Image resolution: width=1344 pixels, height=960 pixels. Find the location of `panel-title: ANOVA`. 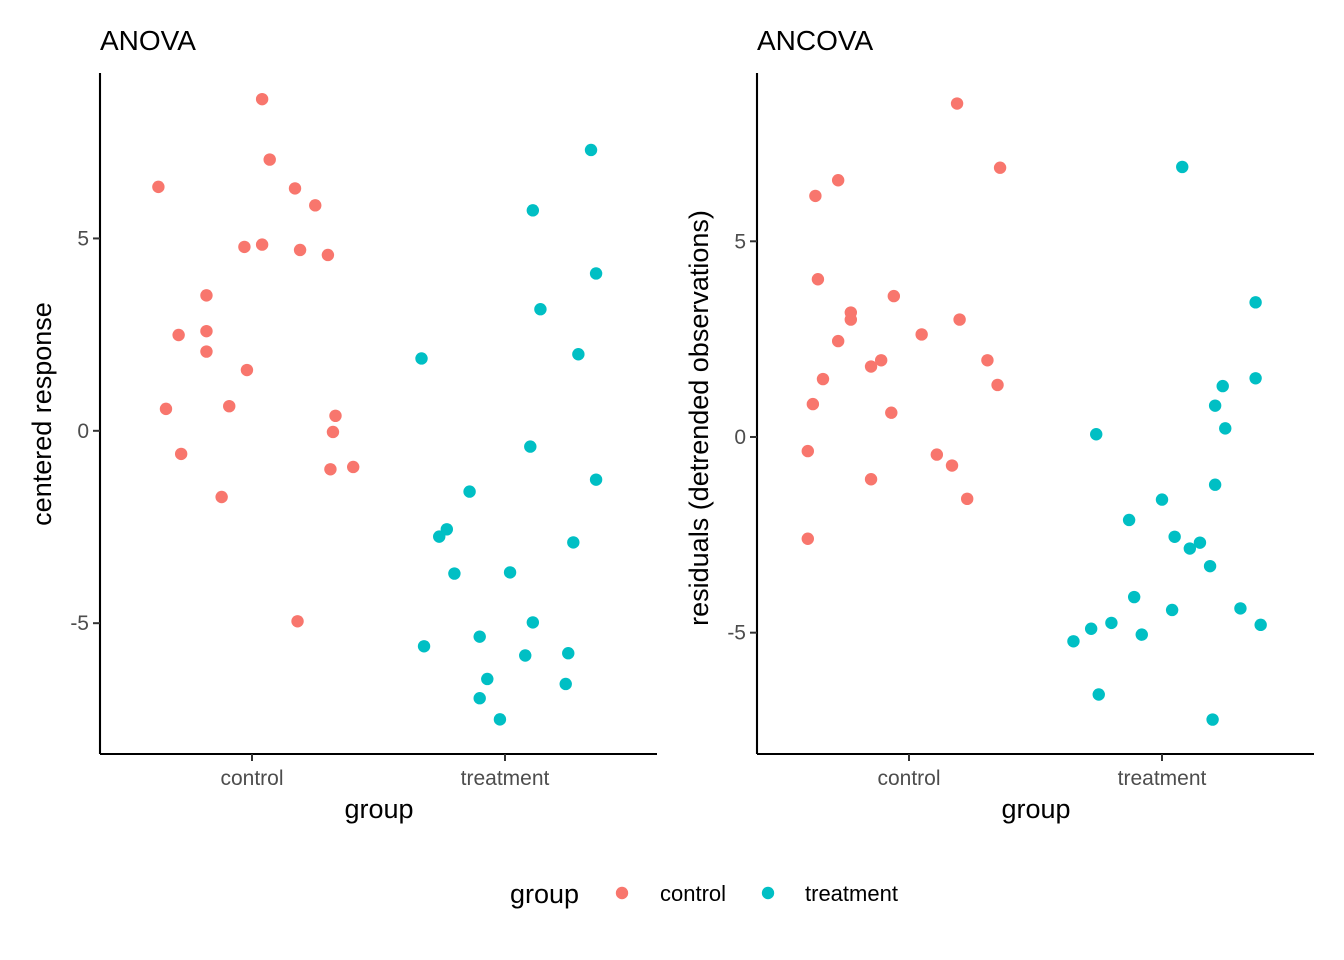

panel-title: ANOVA is located at coordinates (148, 40).